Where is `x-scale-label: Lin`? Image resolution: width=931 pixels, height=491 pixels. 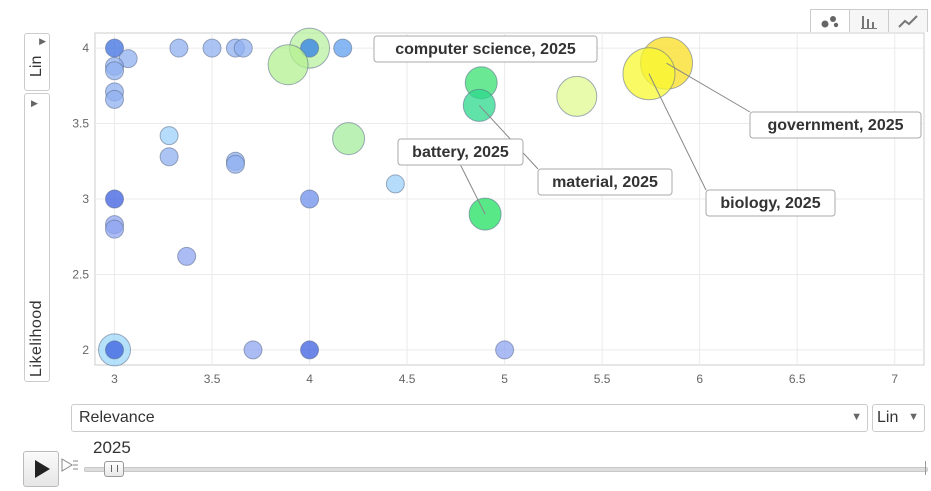
x-scale-label: Lin is located at coordinates (888, 417).